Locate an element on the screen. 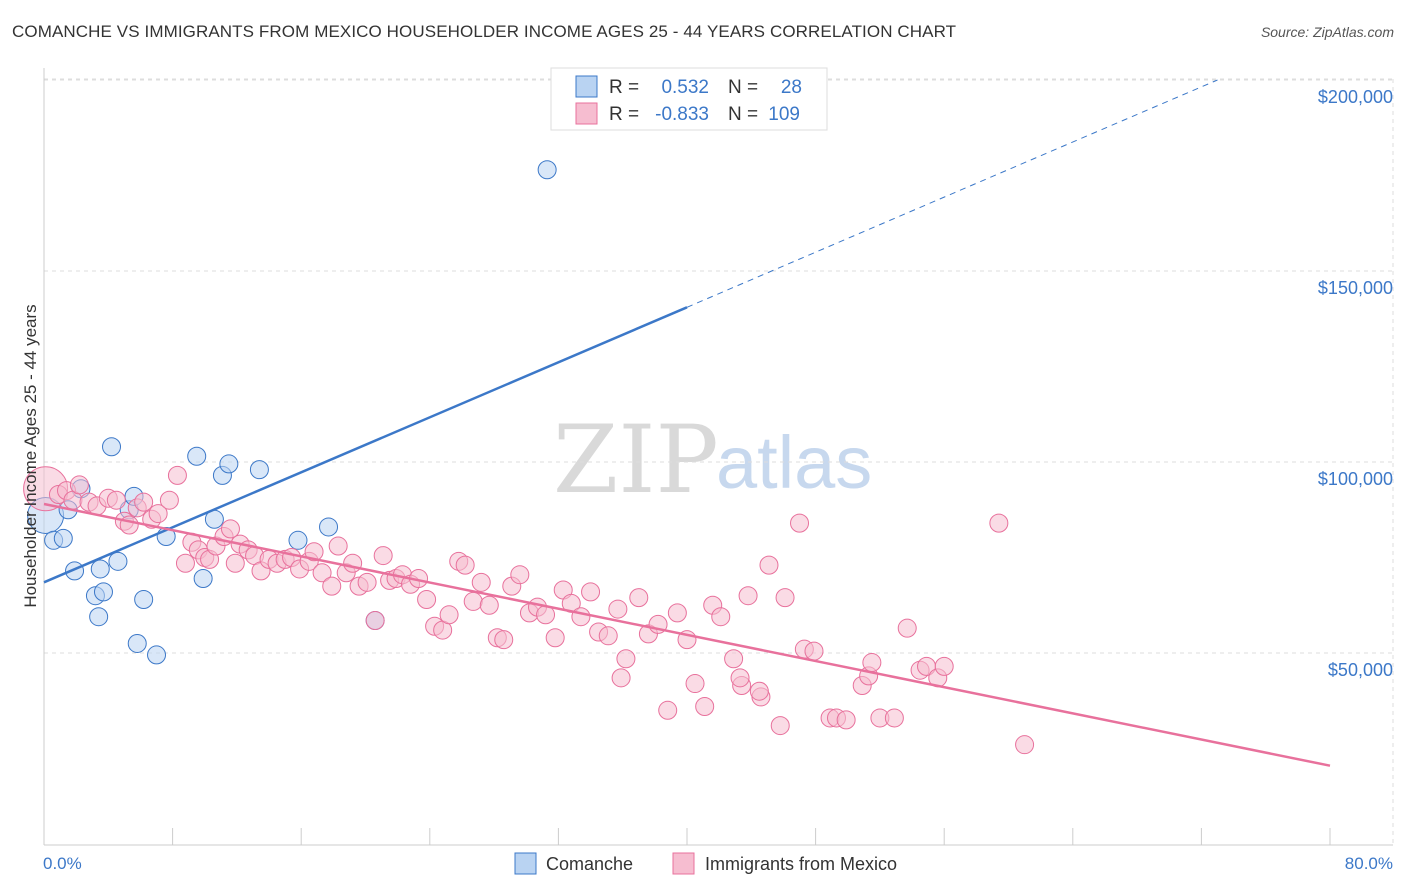 The height and width of the screenshot is (892, 1406). y-tick-label-2: $150,000 is located at coordinates (1355, 288).